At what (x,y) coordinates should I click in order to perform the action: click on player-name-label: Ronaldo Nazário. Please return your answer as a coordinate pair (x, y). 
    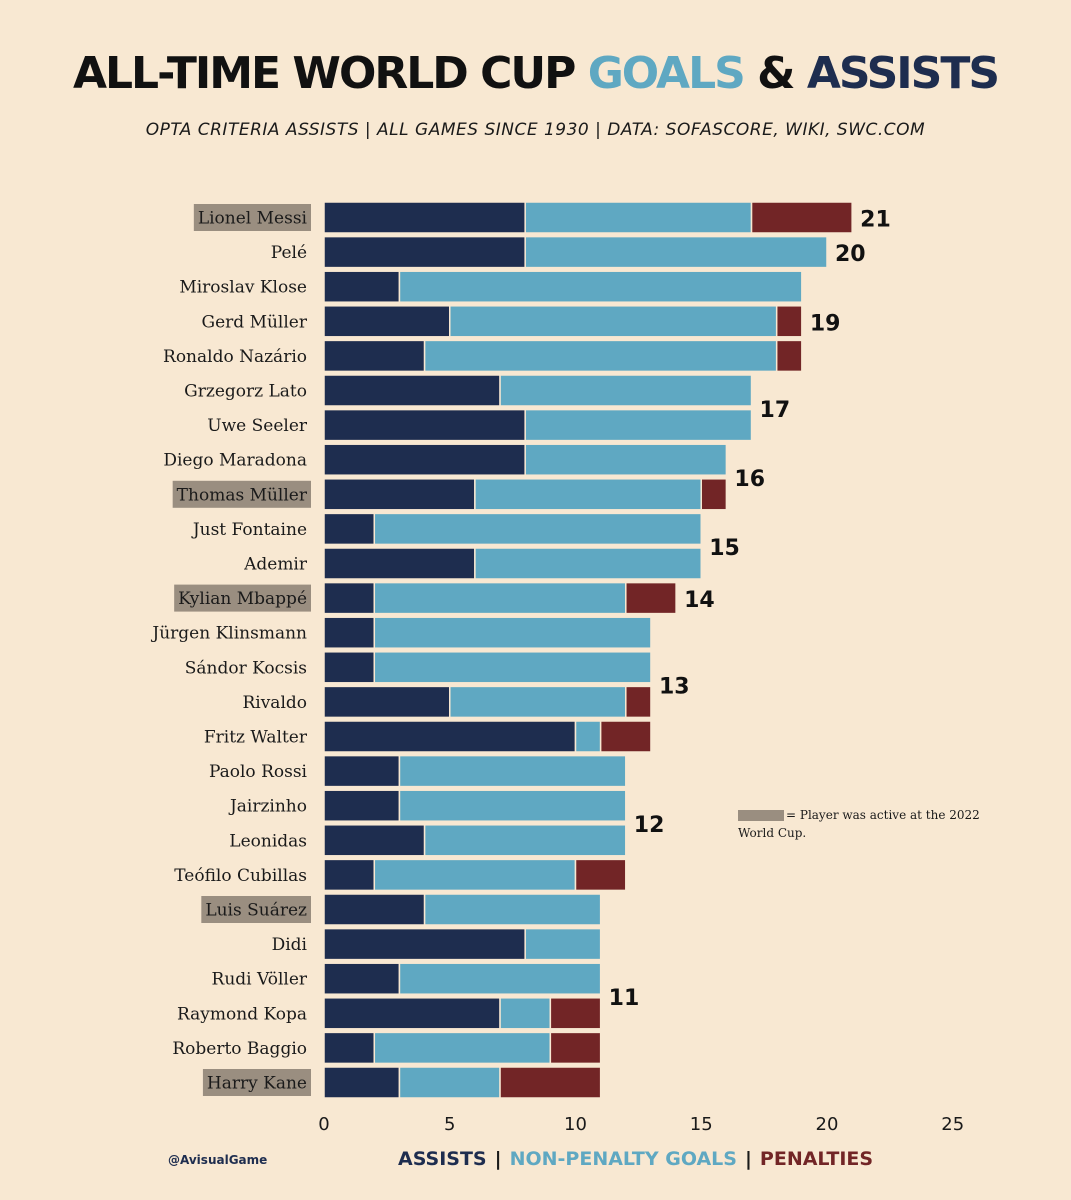
    Looking at the image, I should click on (235, 357).